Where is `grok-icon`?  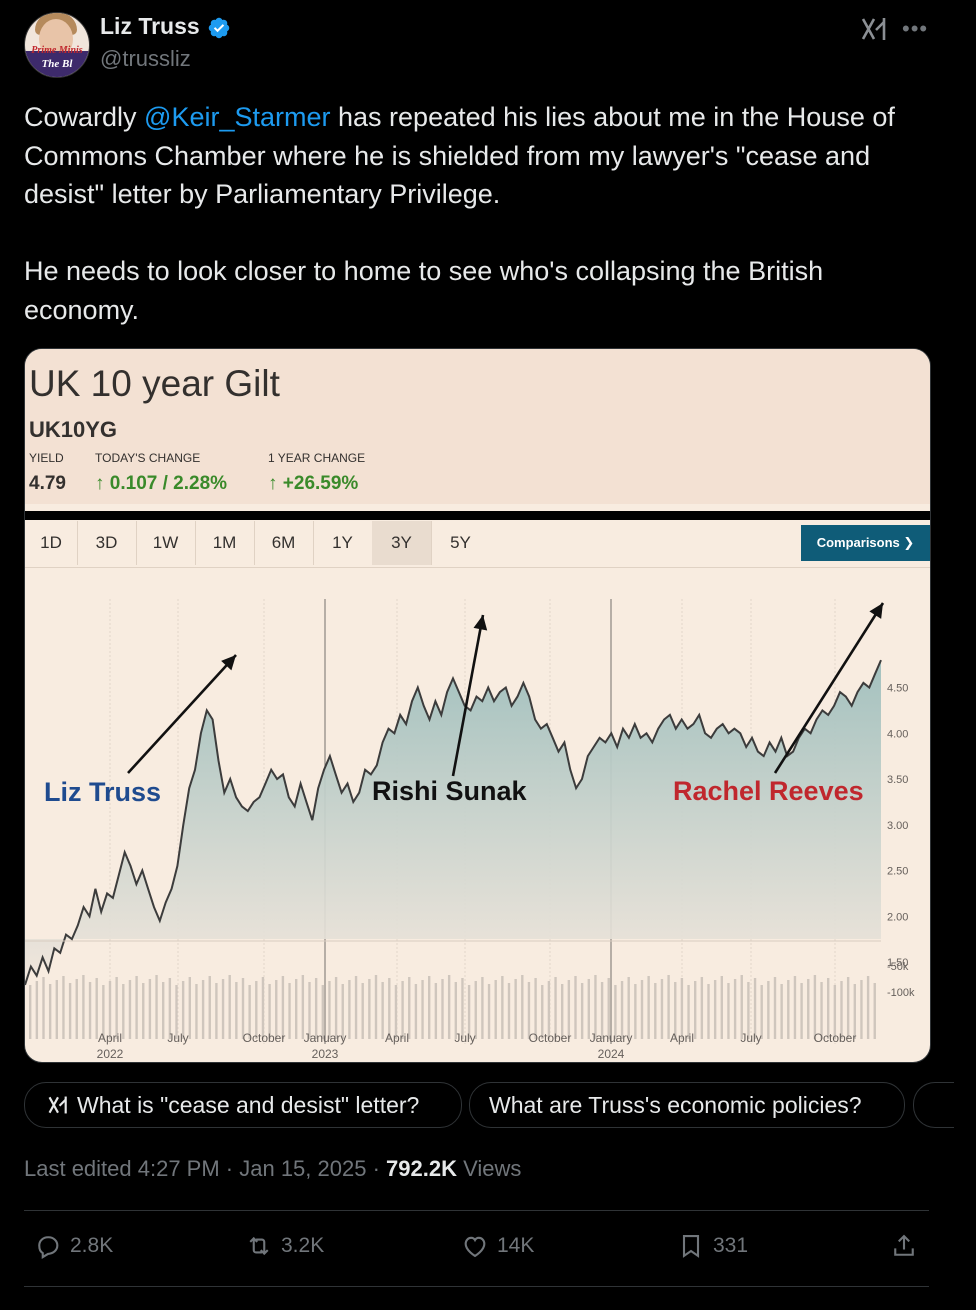 grok-icon is located at coordinates (874, 29).